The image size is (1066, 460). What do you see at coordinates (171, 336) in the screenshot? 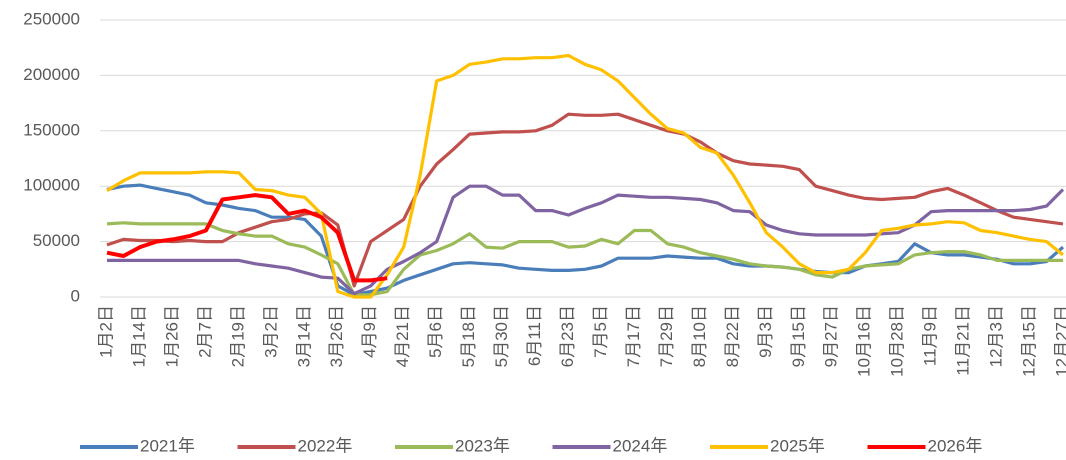
I see `x-tick-label: 1月26日` at bounding box center [171, 336].